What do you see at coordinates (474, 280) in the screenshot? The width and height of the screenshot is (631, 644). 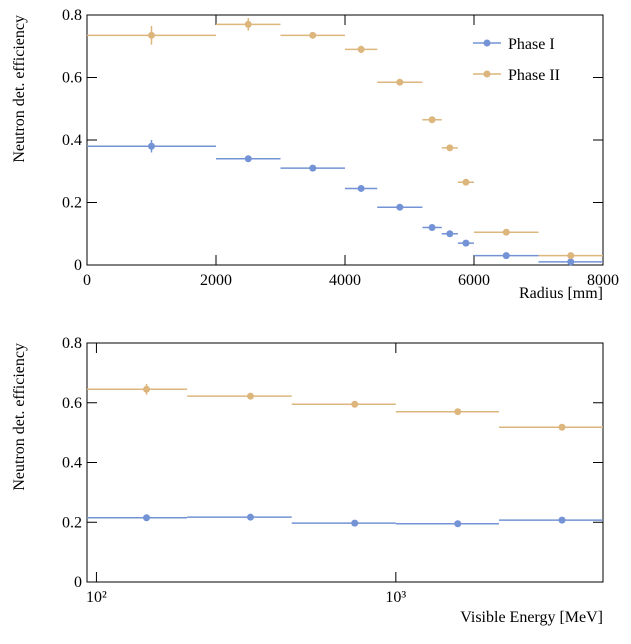 I see `x-tick-label: 6000` at bounding box center [474, 280].